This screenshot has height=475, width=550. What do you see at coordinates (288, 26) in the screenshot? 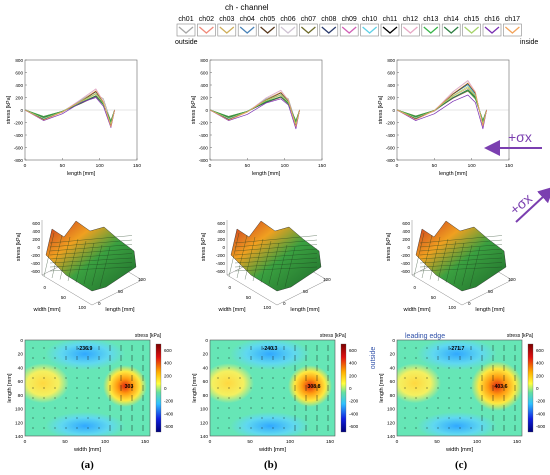
I see `legend-item-ch06: ch06` at bounding box center [288, 26].